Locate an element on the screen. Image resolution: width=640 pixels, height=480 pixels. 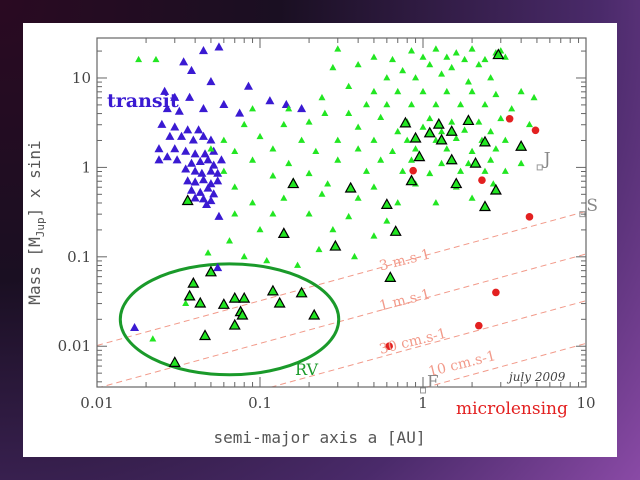
transit-label: transit is located at coordinates (143, 101).